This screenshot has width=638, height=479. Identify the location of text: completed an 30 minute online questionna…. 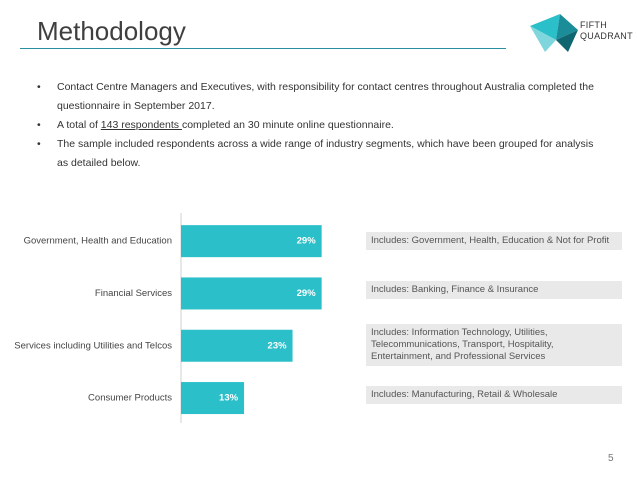
(287, 125).